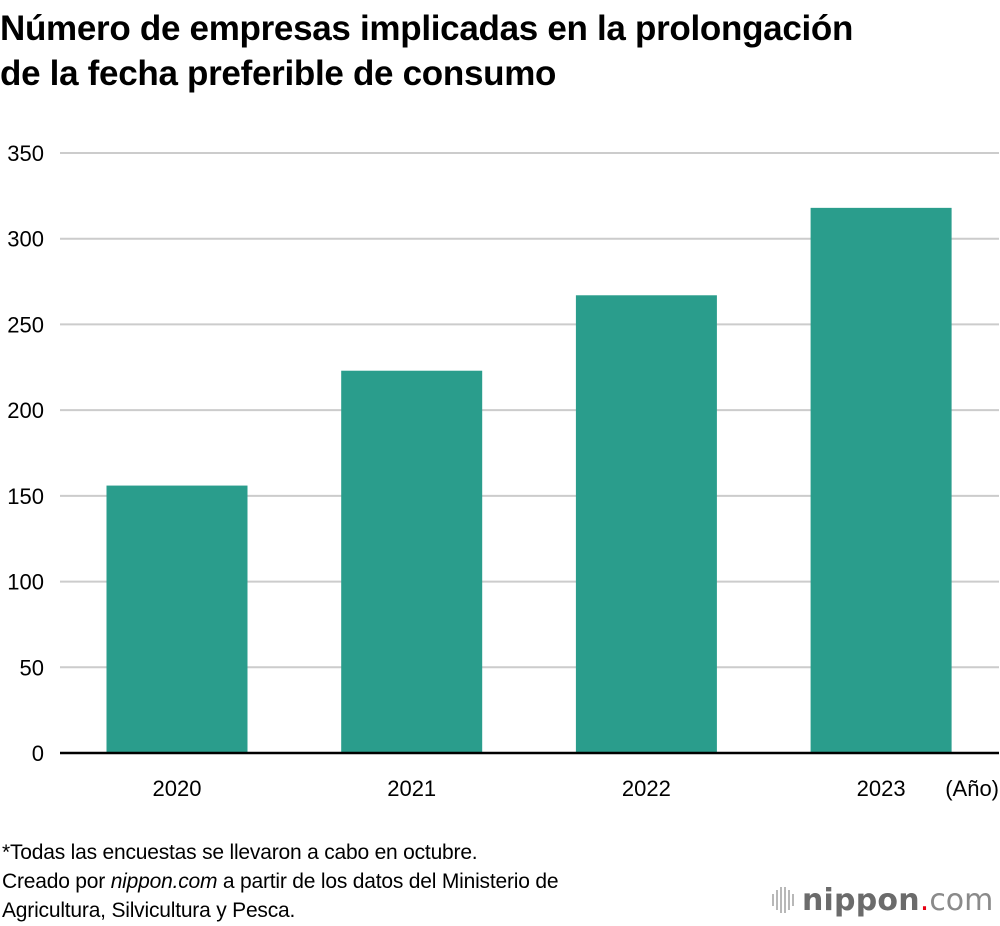  What do you see at coordinates (25, 453) in the screenshot?
I see `y-axis-ticks: 0 50 100 150 200 250 300 350` at bounding box center [25, 453].